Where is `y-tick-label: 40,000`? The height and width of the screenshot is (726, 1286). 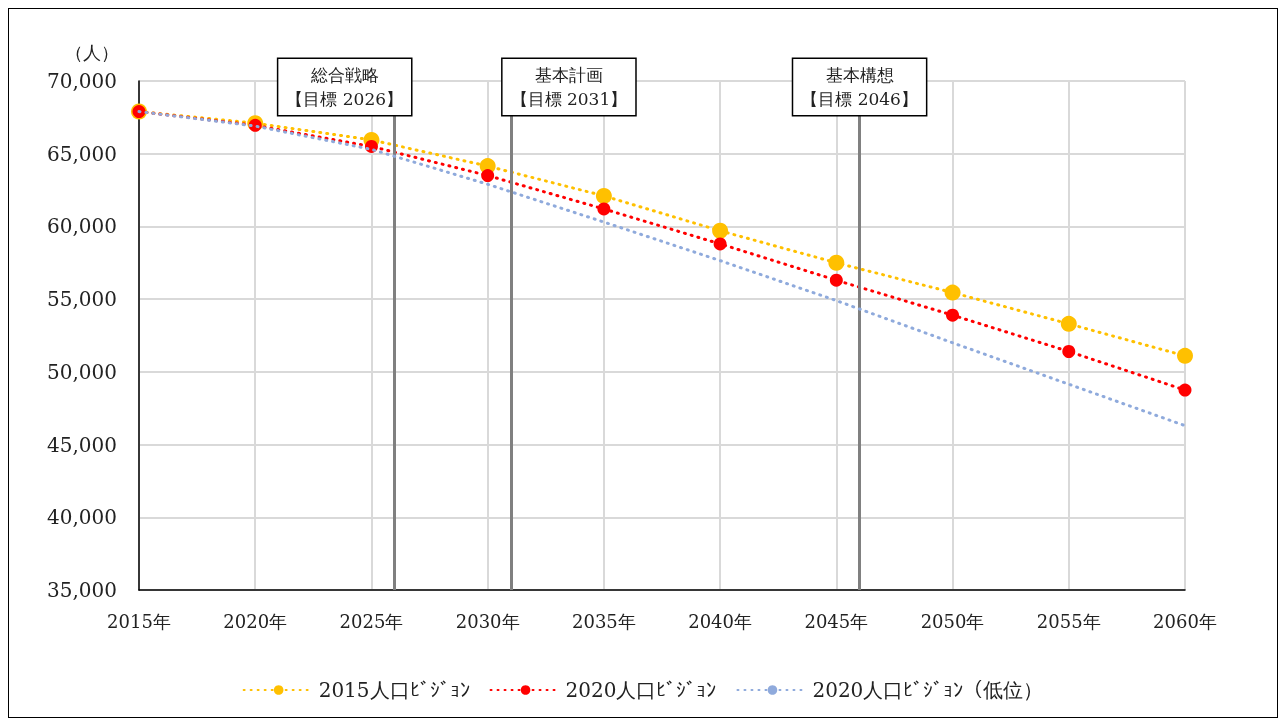 y-tick-label: 40,000 is located at coordinates (82, 517).